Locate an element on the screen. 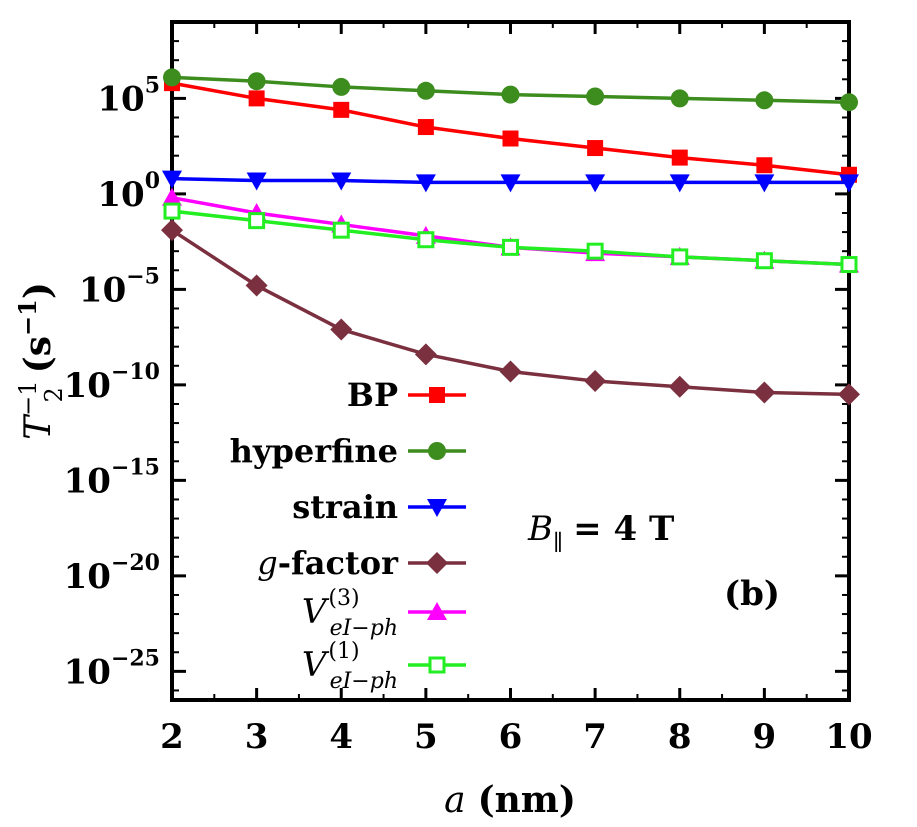 Image resolution: width=917 pixels, height=827 pixels. x-tick-label: 7 is located at coordinates (595, 737).